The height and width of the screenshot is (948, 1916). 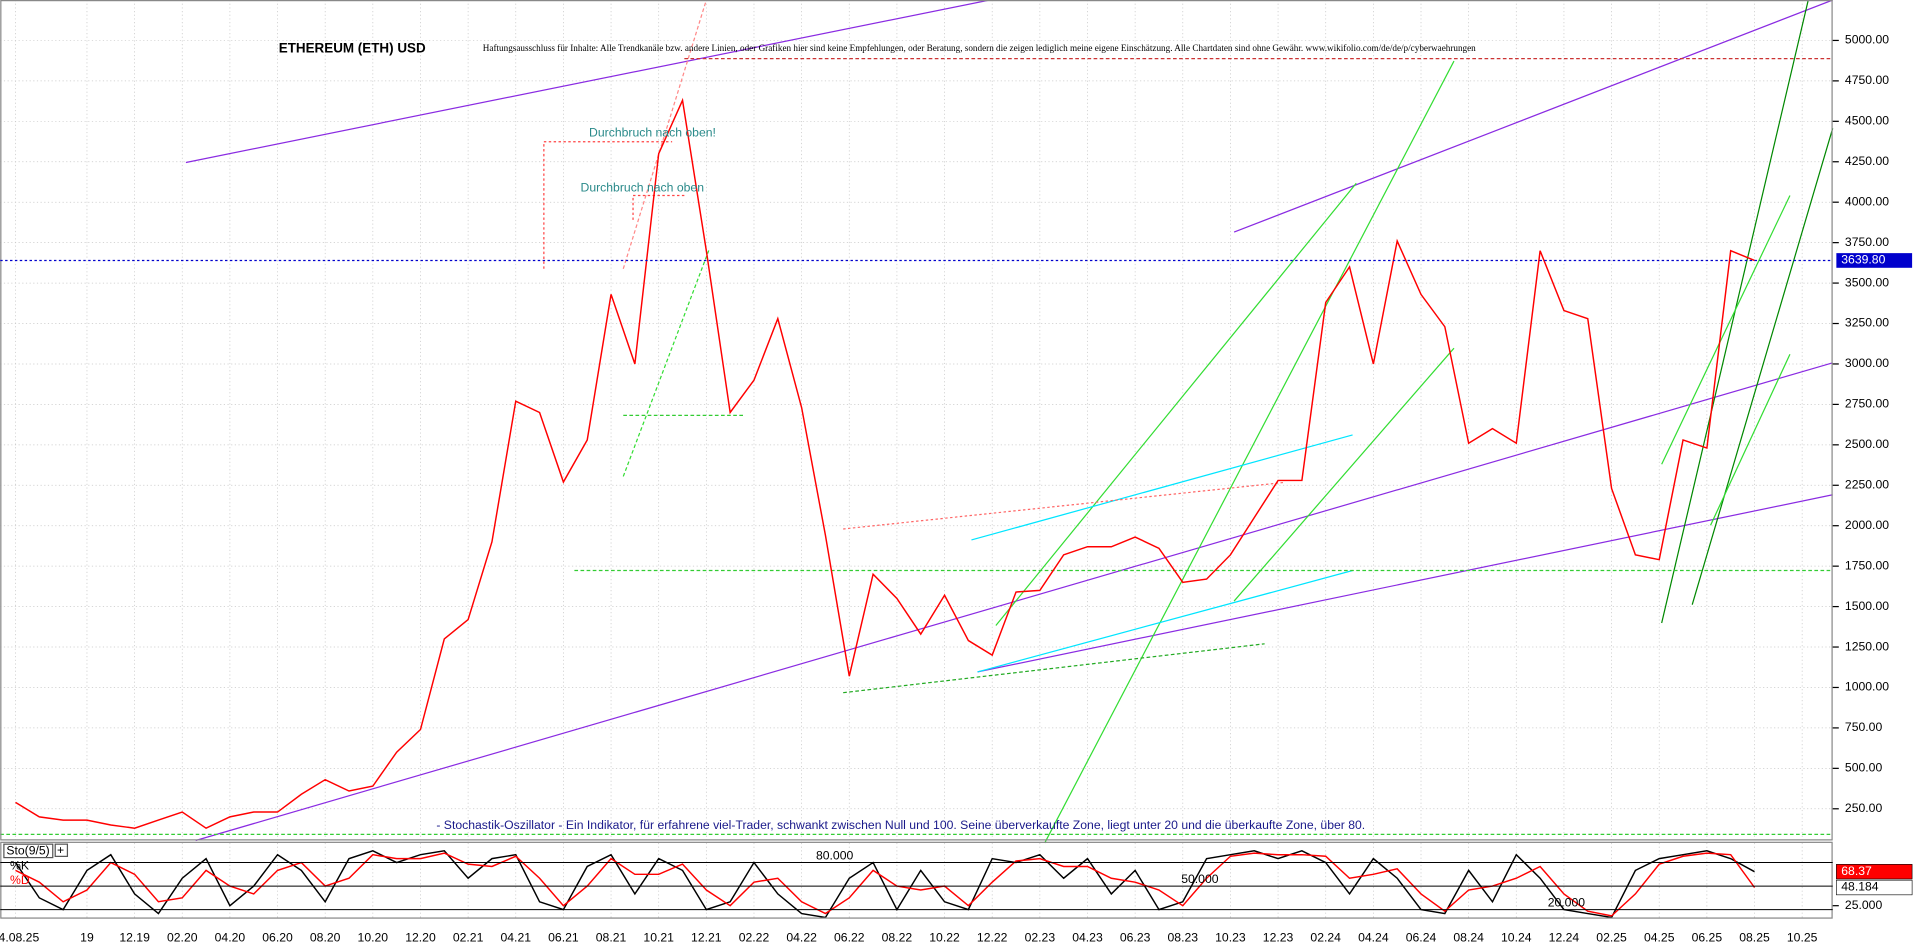 What do you see at coordinates (1867, 525) in the screenshot?
I see `y-tick-label: 2000.00` at bounding box center [1867, 525].